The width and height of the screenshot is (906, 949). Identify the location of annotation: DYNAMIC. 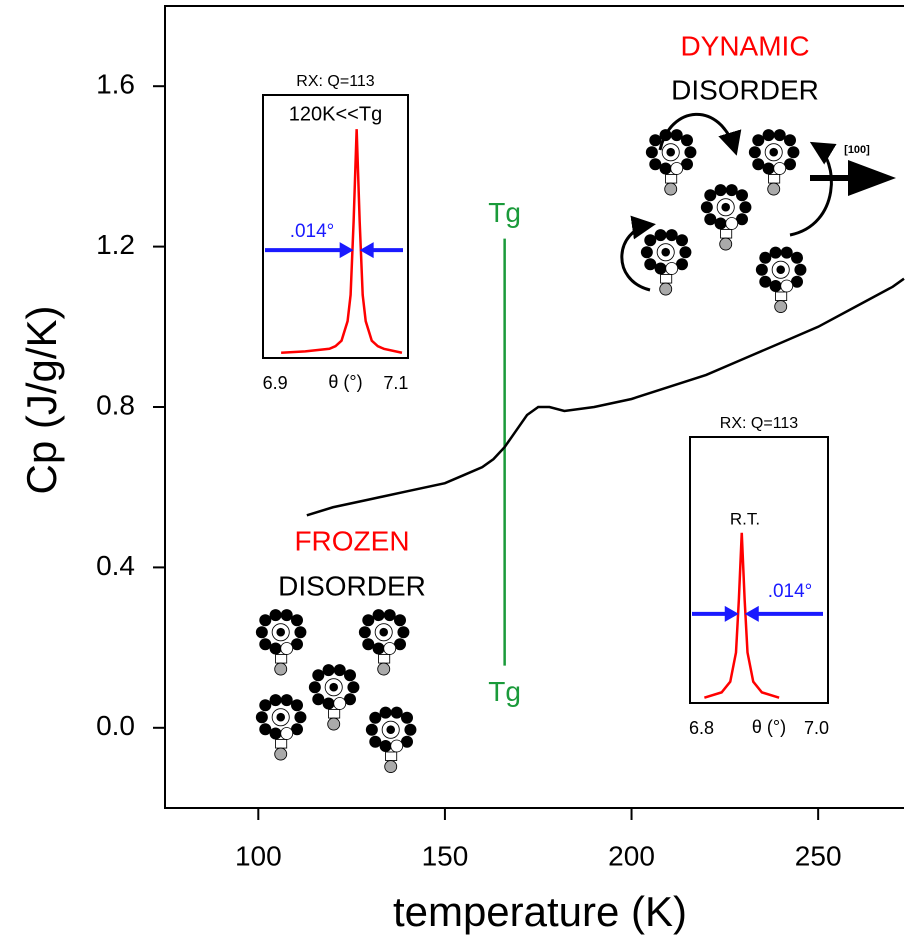
(744, 45).